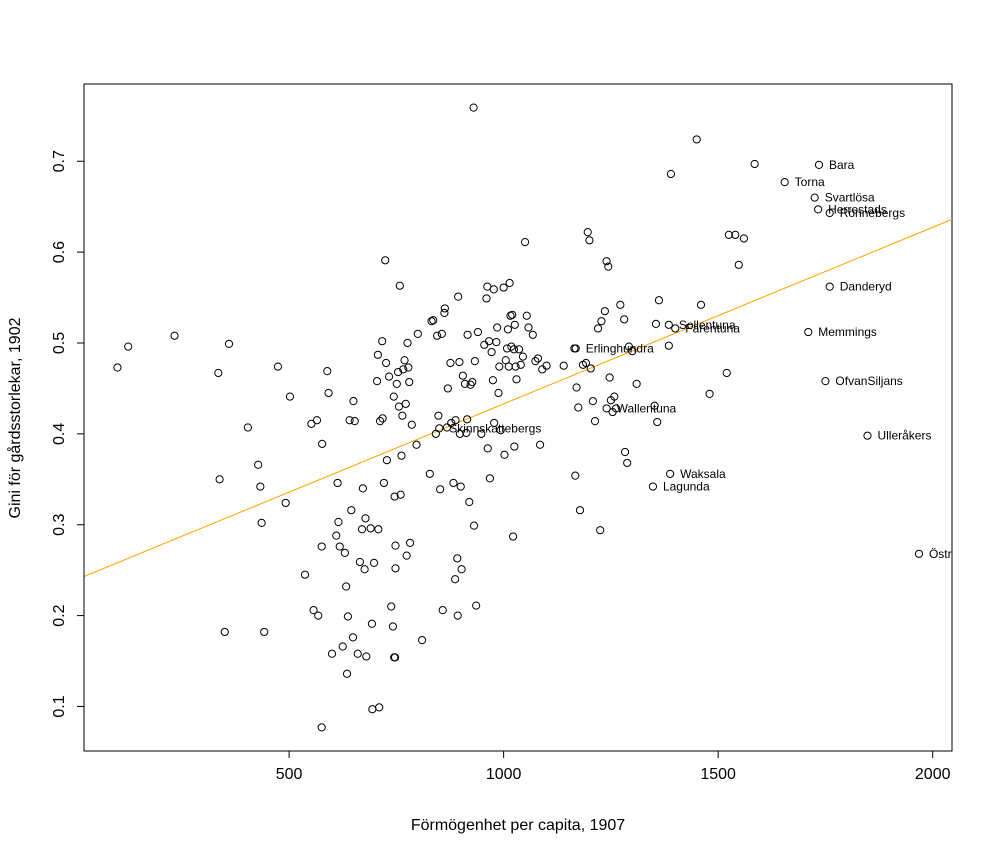 The width and height of the screenshot is (995, 856). Describe the element at coordinates (518, 825) in the screenshot. I see `x-axis-title: Förmögenhet per capita, 1907` at that location.